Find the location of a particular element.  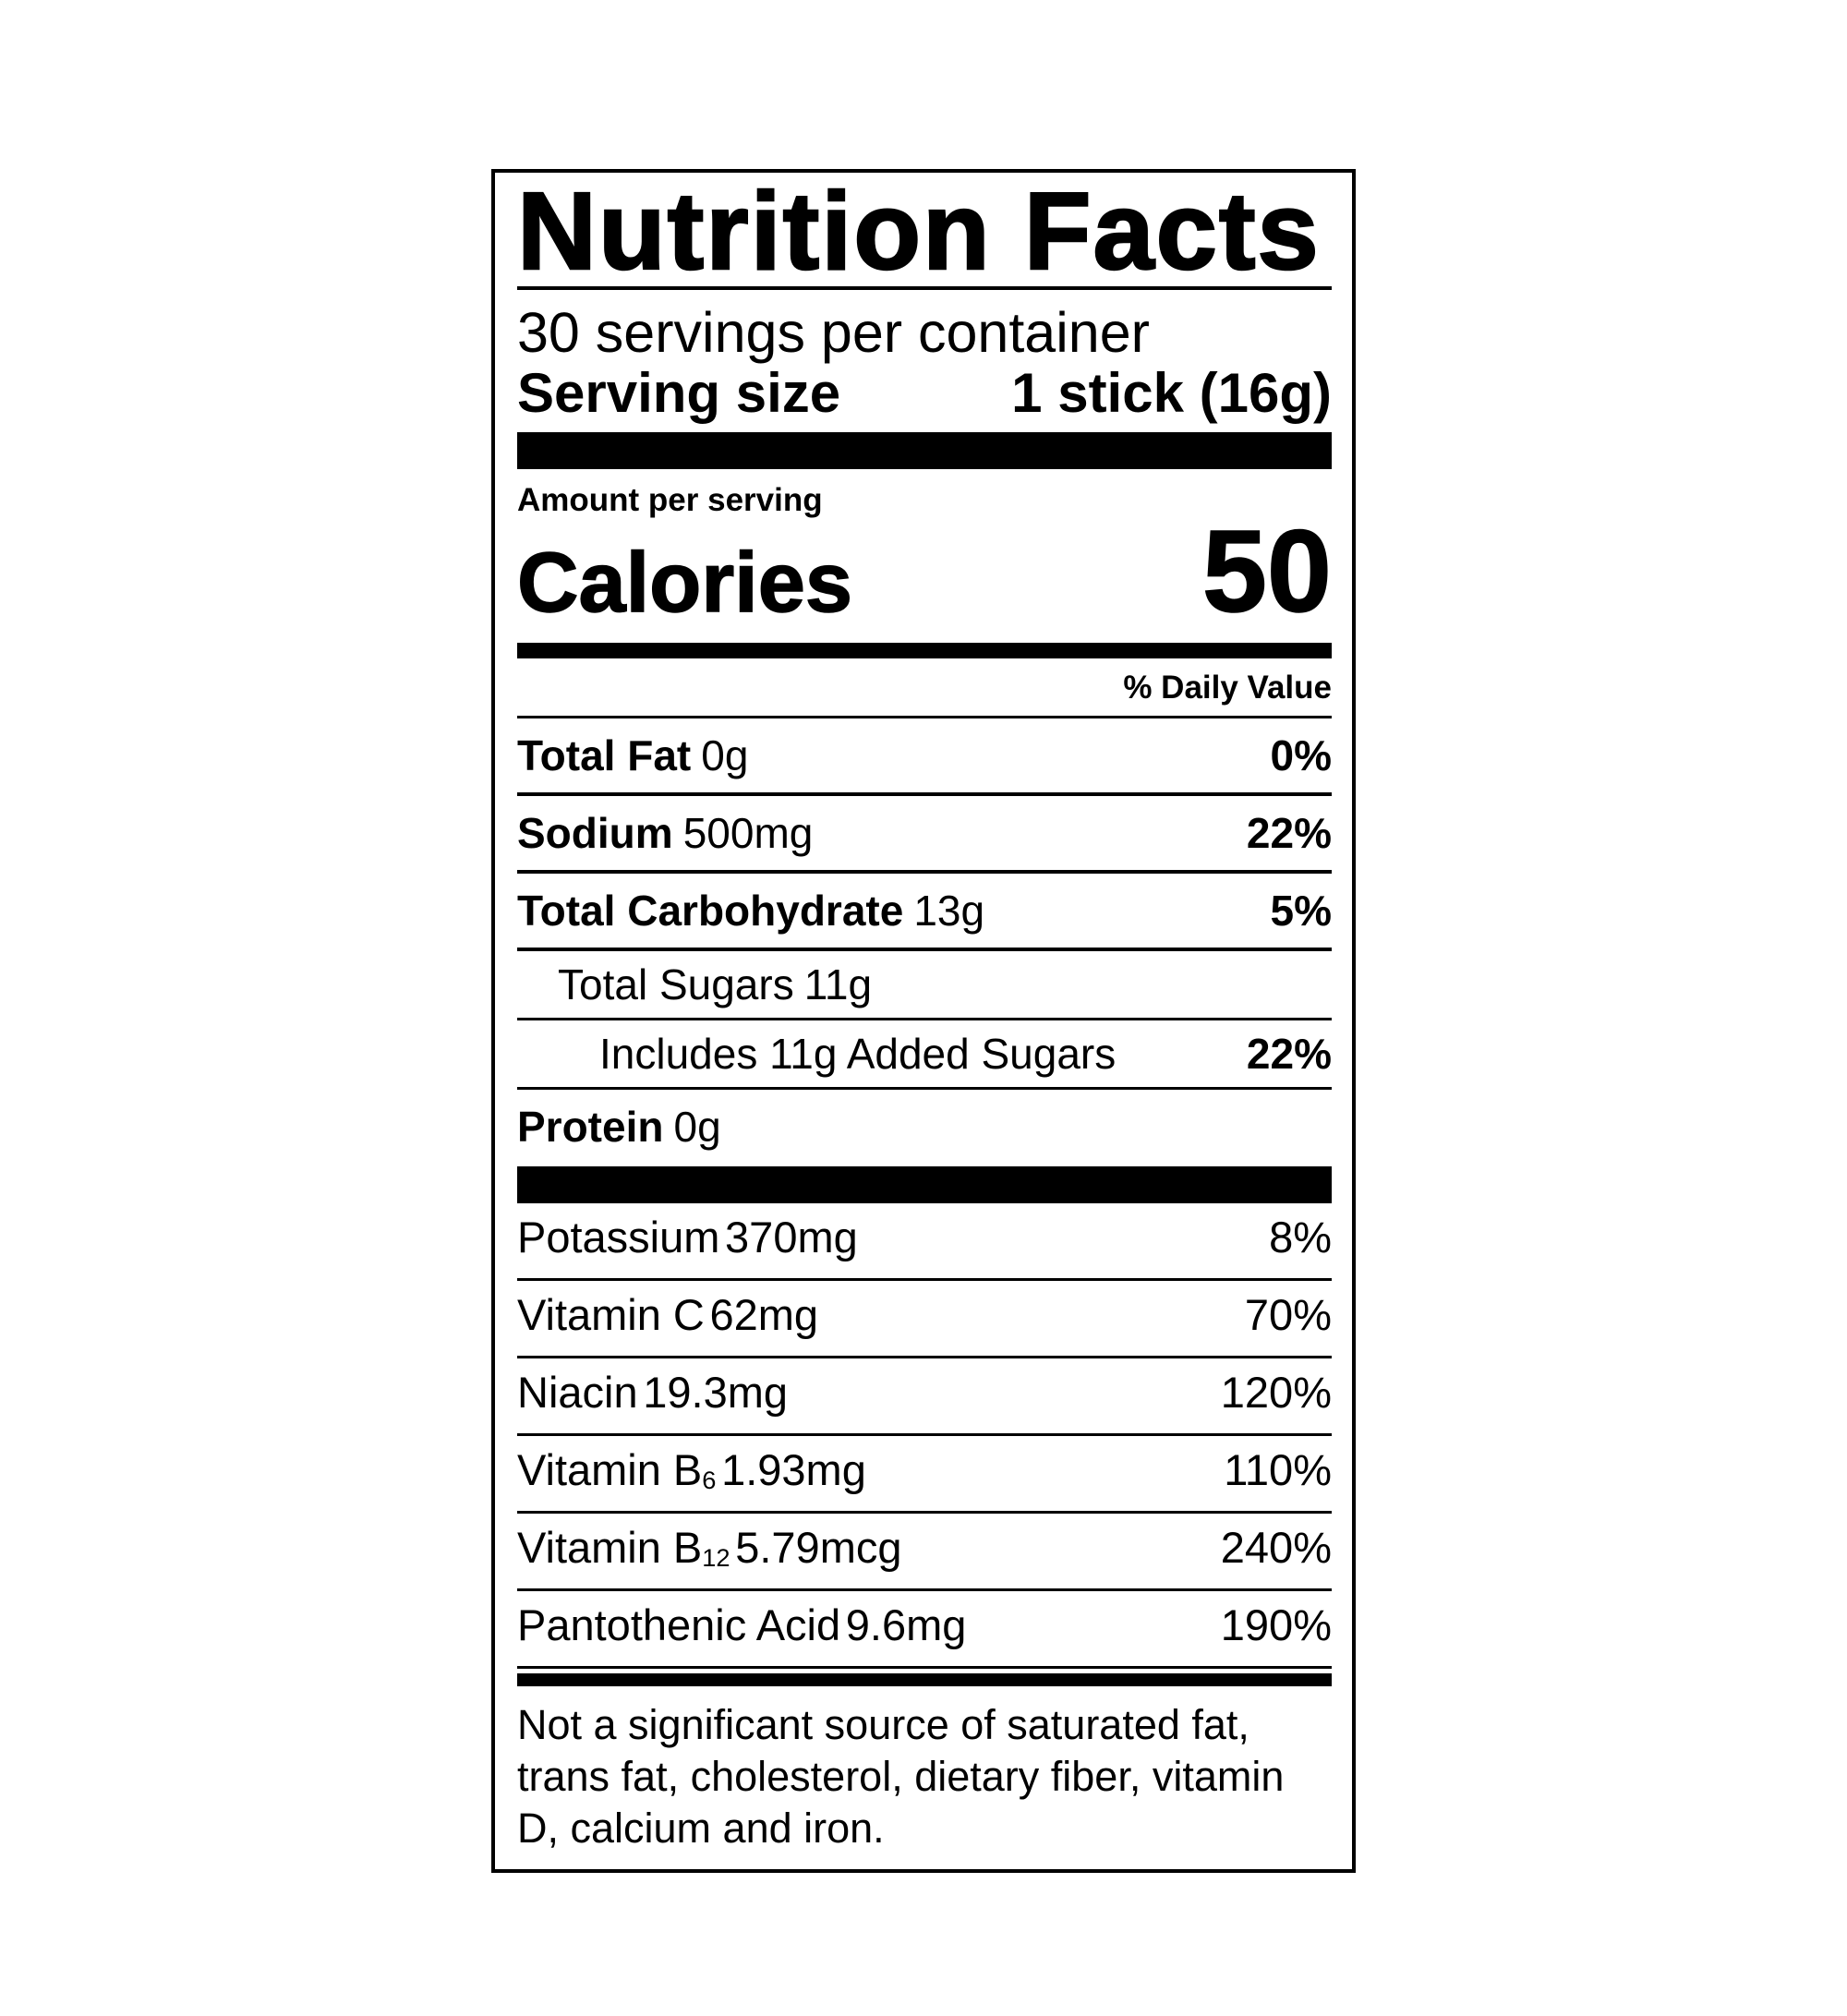

vitamin-row-pantothenic-acid: Pantothenic Acid 9.6mg 190% is located at coordinates (925, 1631).